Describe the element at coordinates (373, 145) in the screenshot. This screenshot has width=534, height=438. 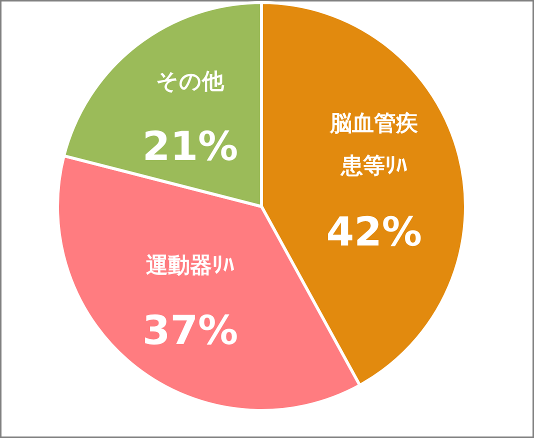
I see `slice-label: 脳血管疾患等ﾘﾊ` at that location.